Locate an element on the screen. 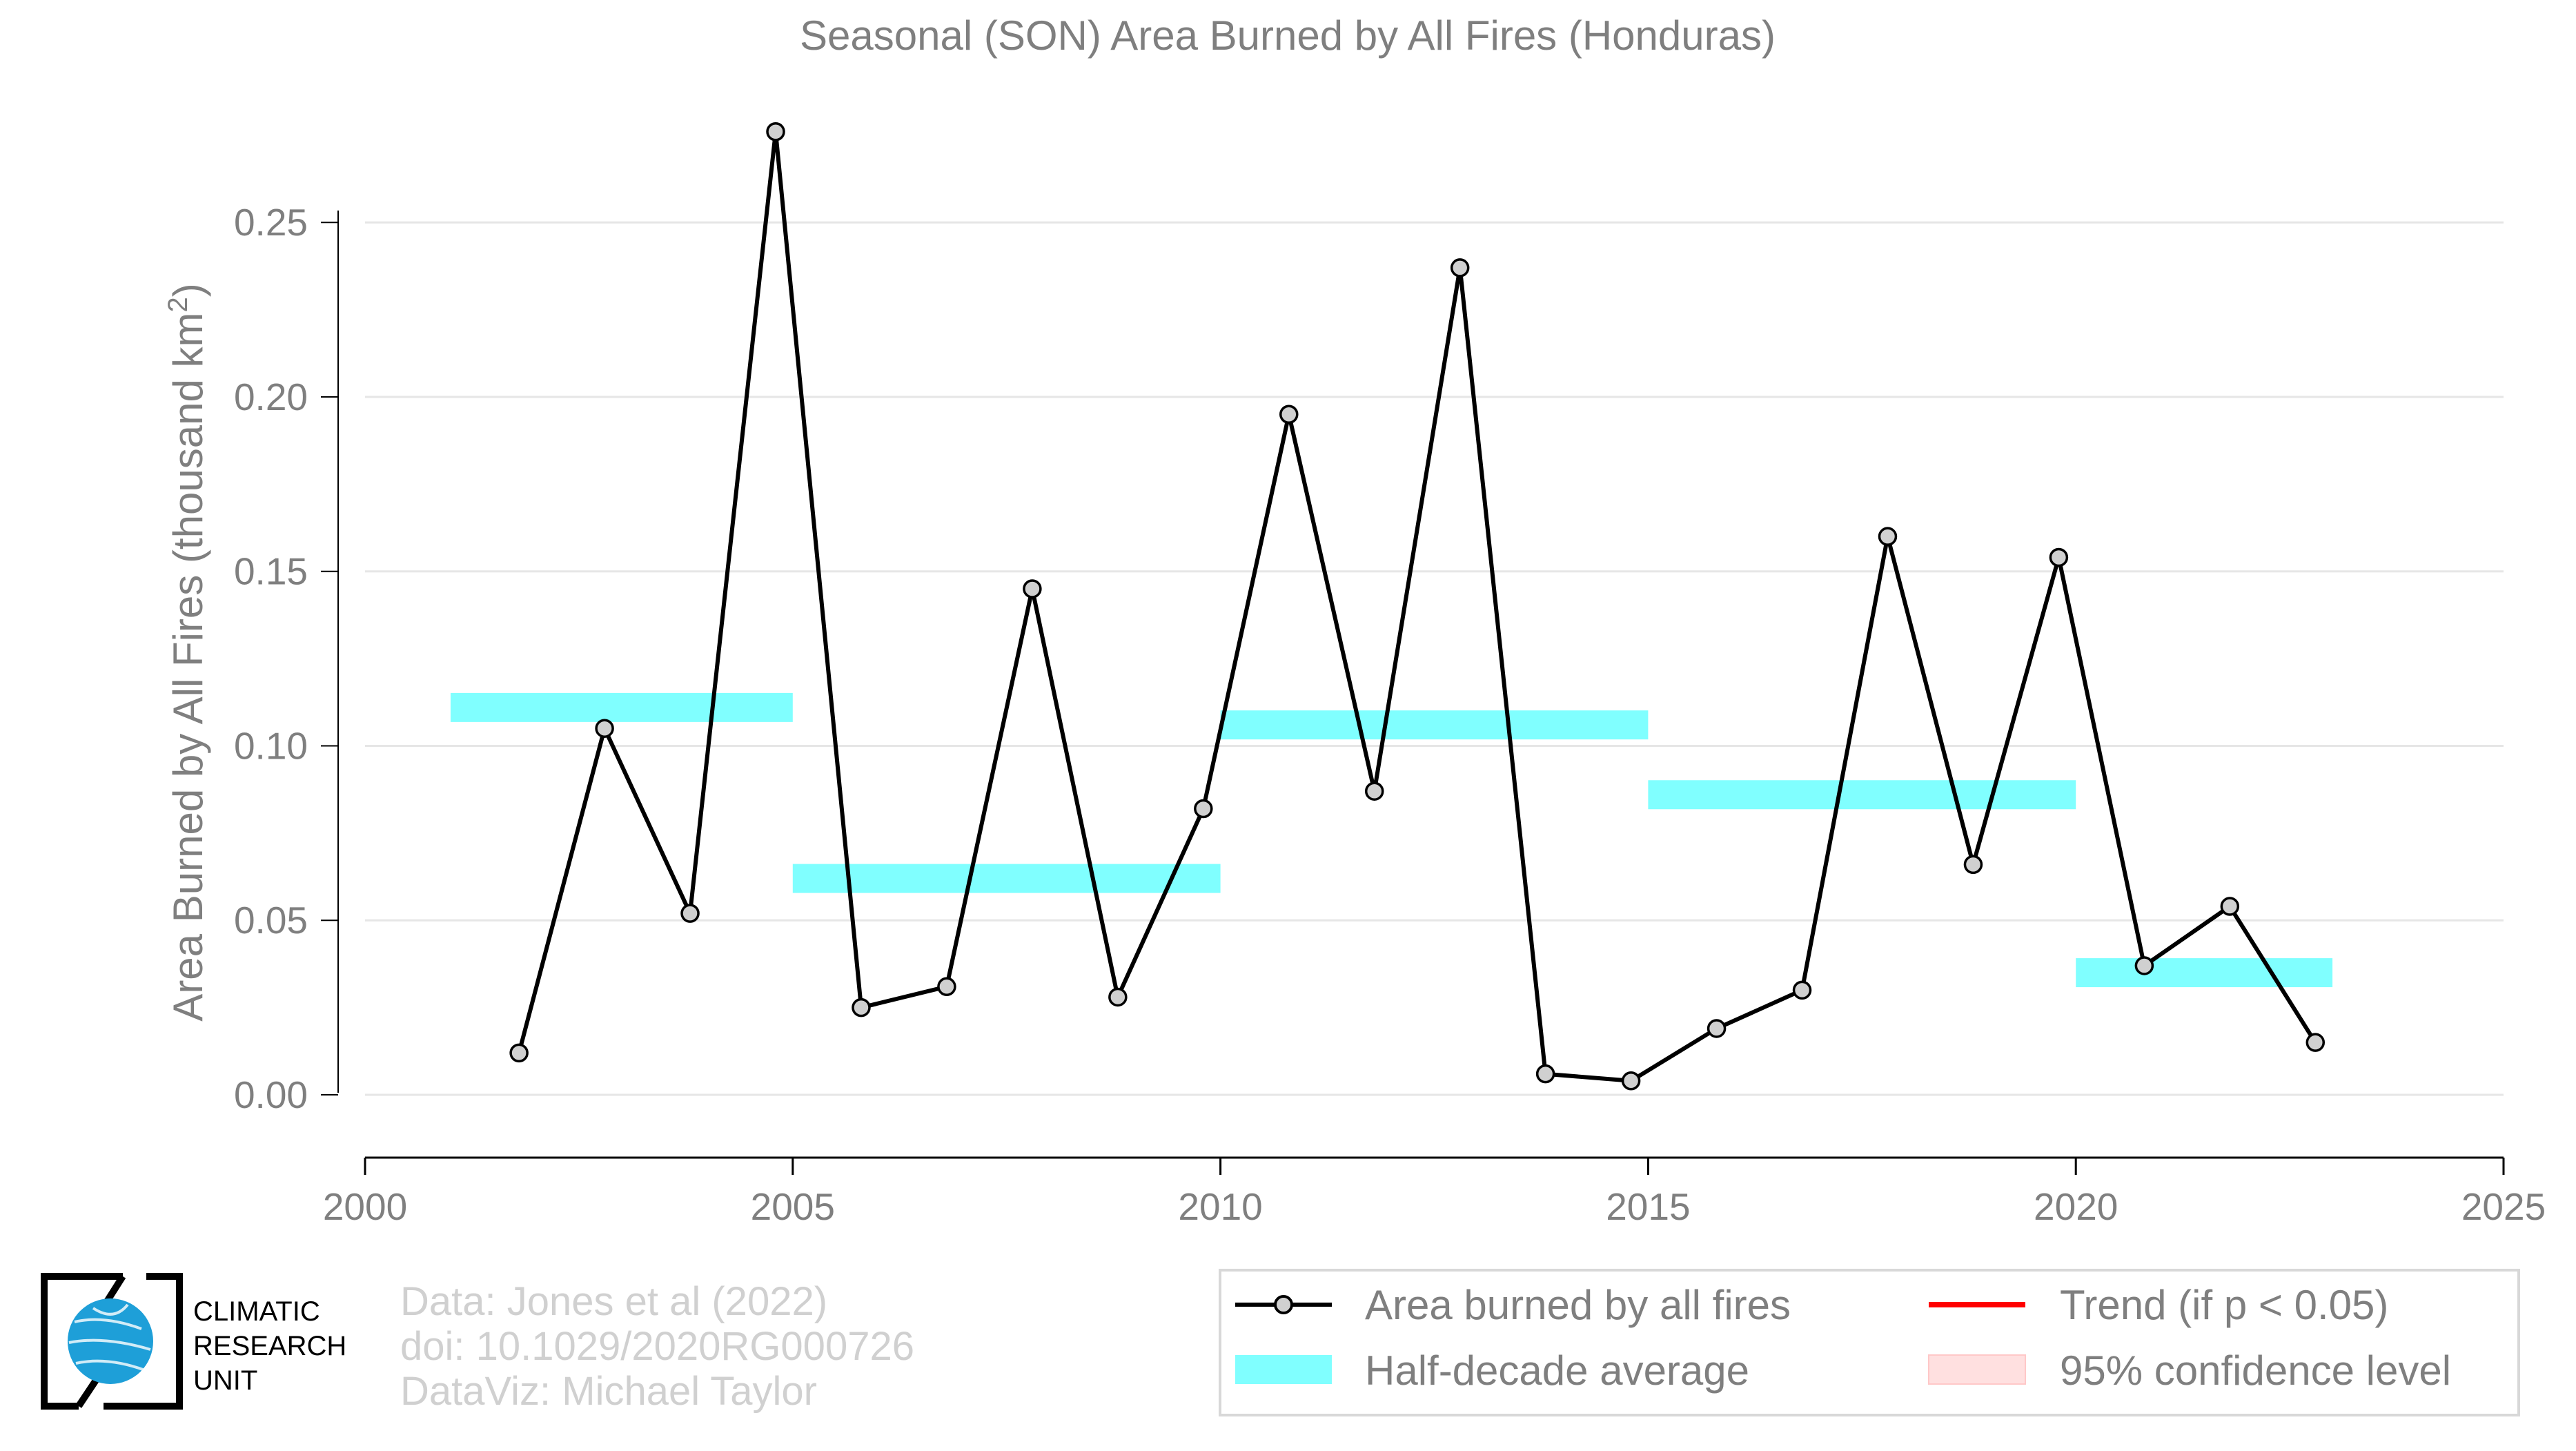 The height and width of the screenshot is (1451, 2576). x-tick-label: 2020 is located at coordinates (2076, 1206).